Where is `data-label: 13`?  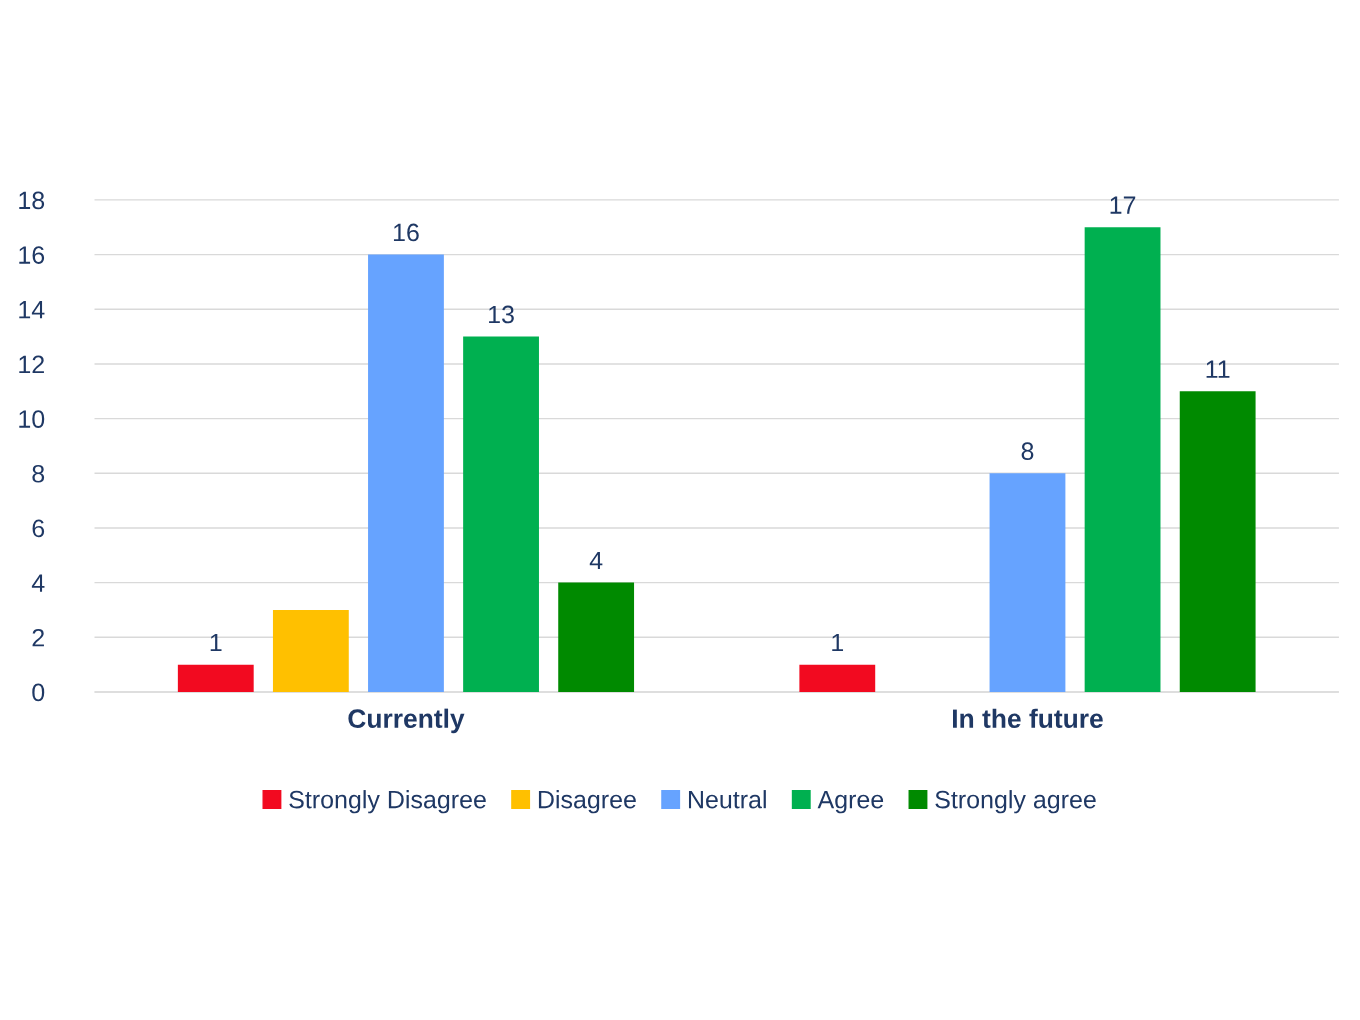
data-label: 13 is located at coordinates (501, 314).